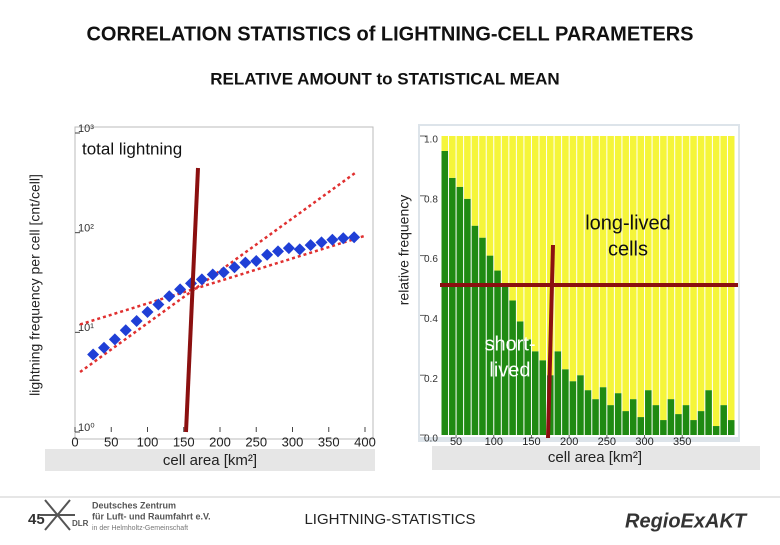 The height and width of the screenshot is (545, 780). What do you see at coordinates (431, 140) in the screenshot?
I see `y-tick-label: 1.0` at bounding box center [431, 140].